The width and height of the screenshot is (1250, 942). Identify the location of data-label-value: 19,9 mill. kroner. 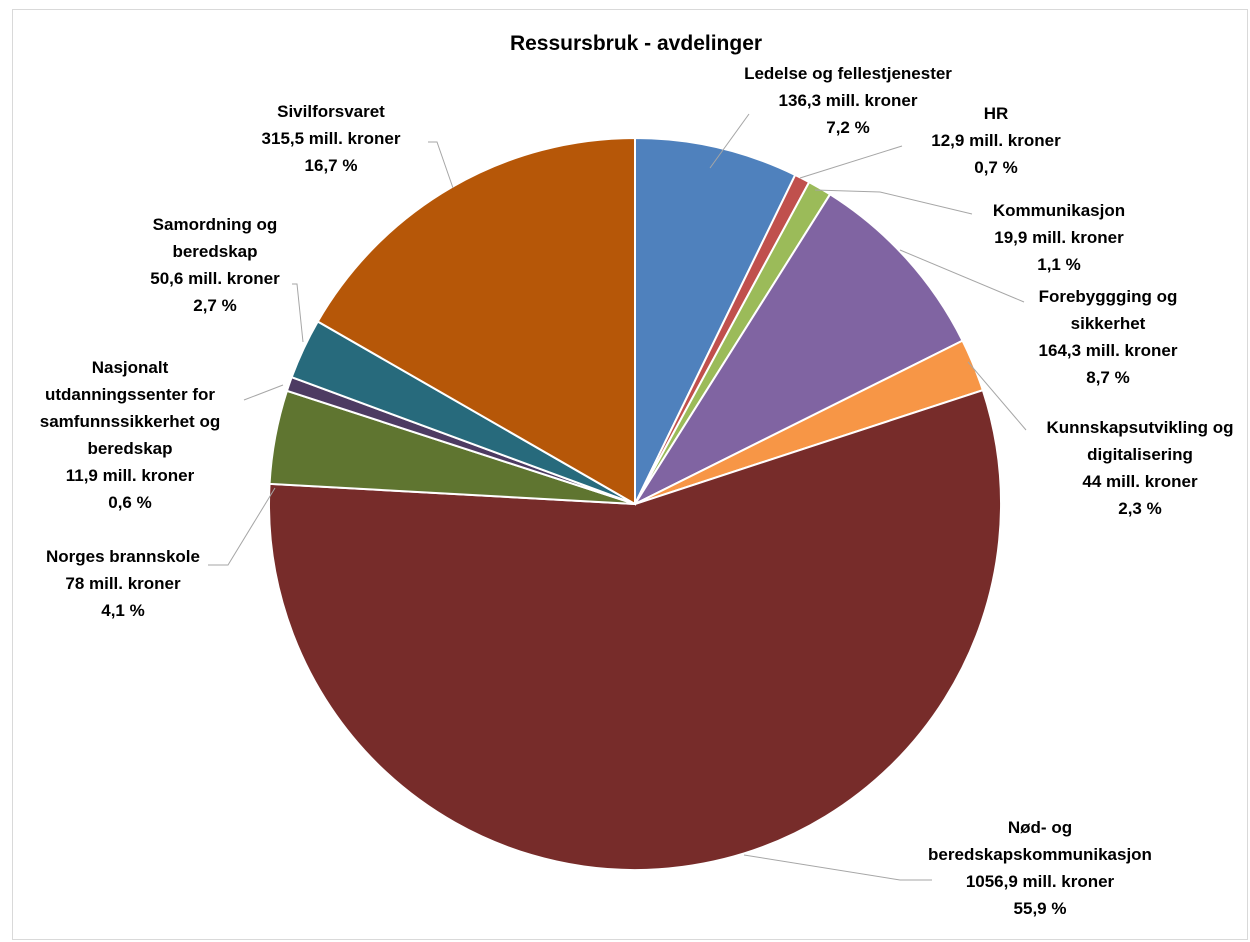
(1059, 237).